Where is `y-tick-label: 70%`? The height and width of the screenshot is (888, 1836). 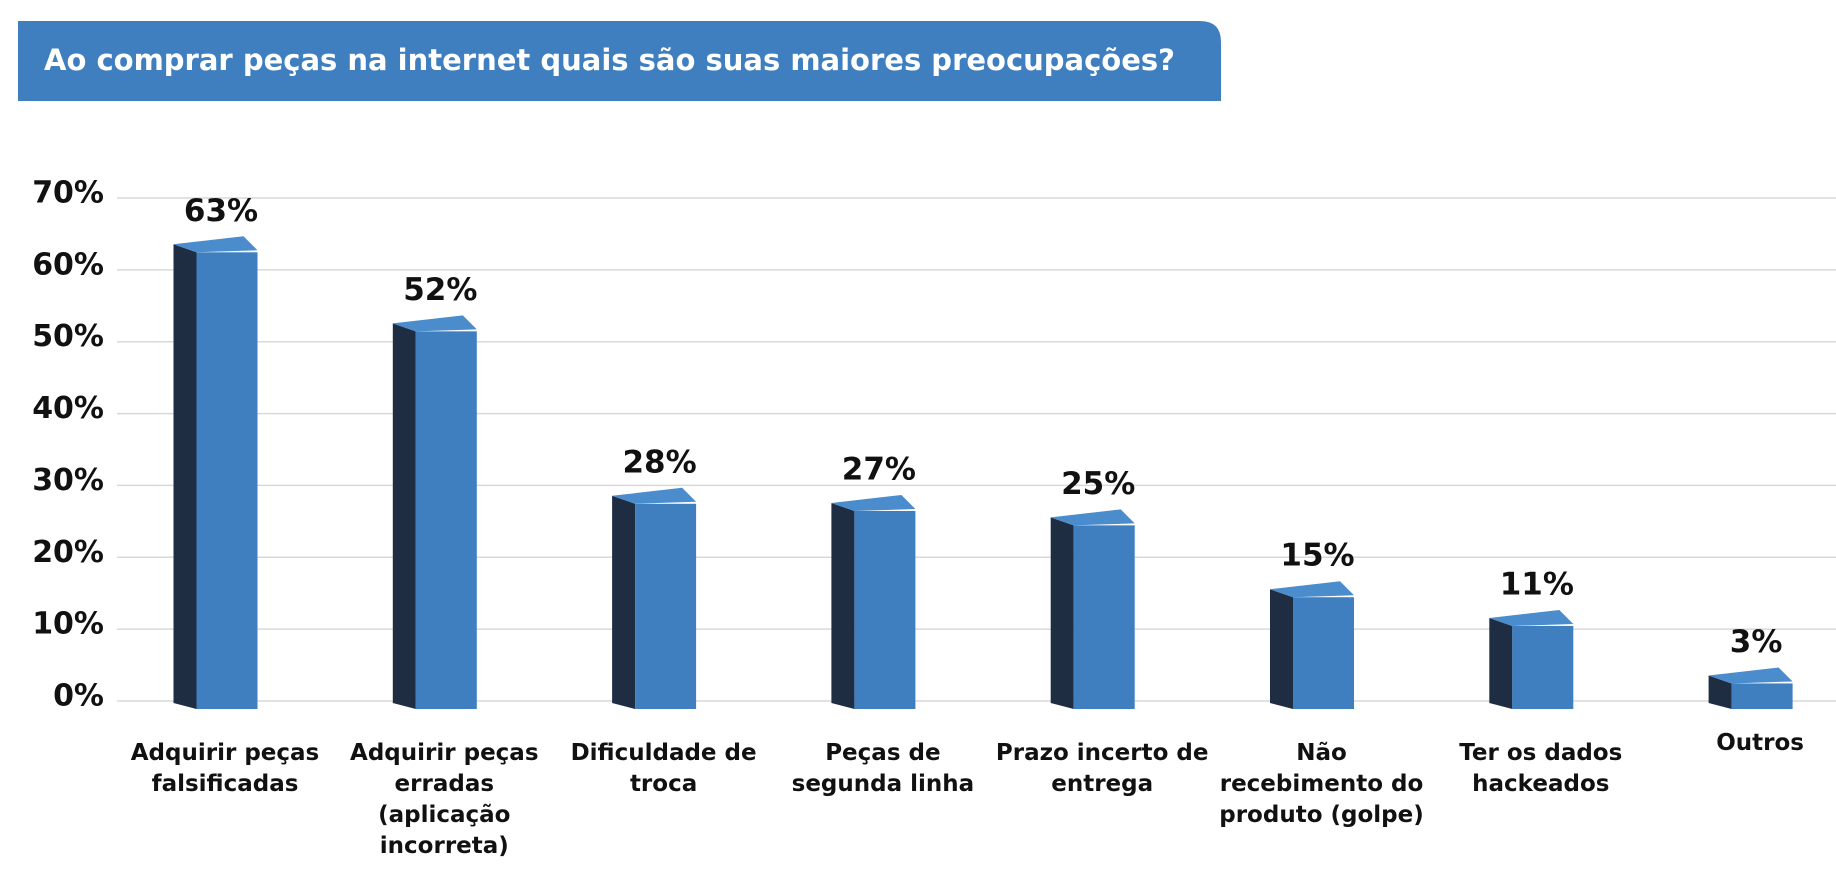 y-tick-label: 70% is located at coordinates (68, 193).